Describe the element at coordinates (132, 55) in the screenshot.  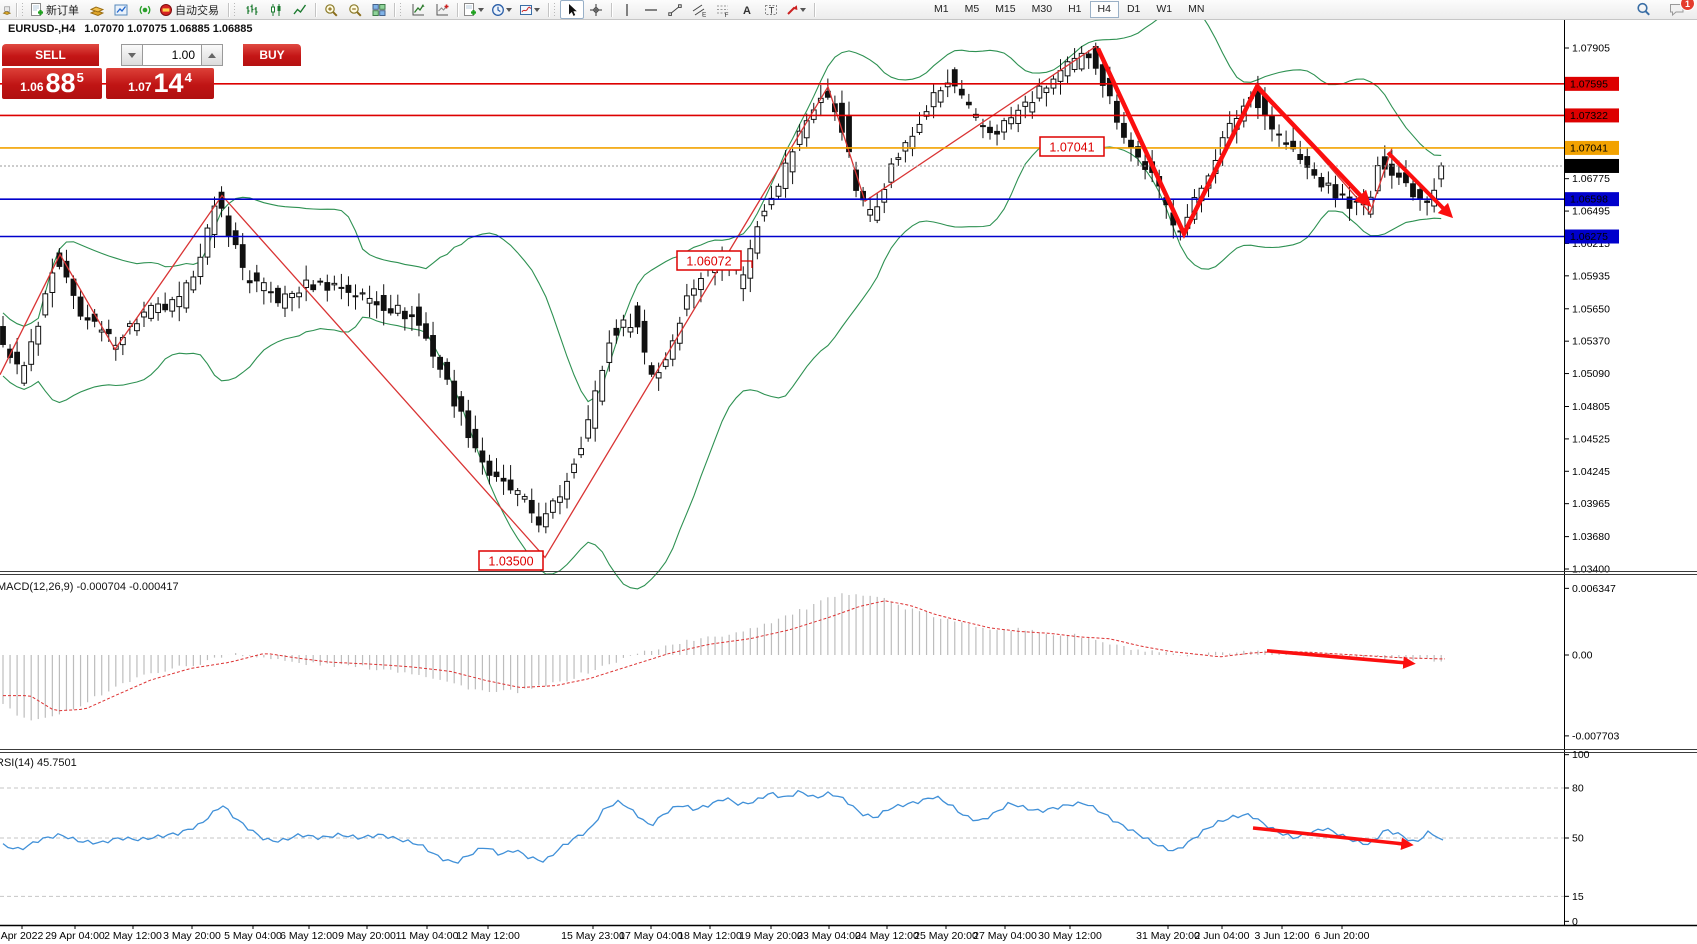
I see `volume-decrease-button` at that location.